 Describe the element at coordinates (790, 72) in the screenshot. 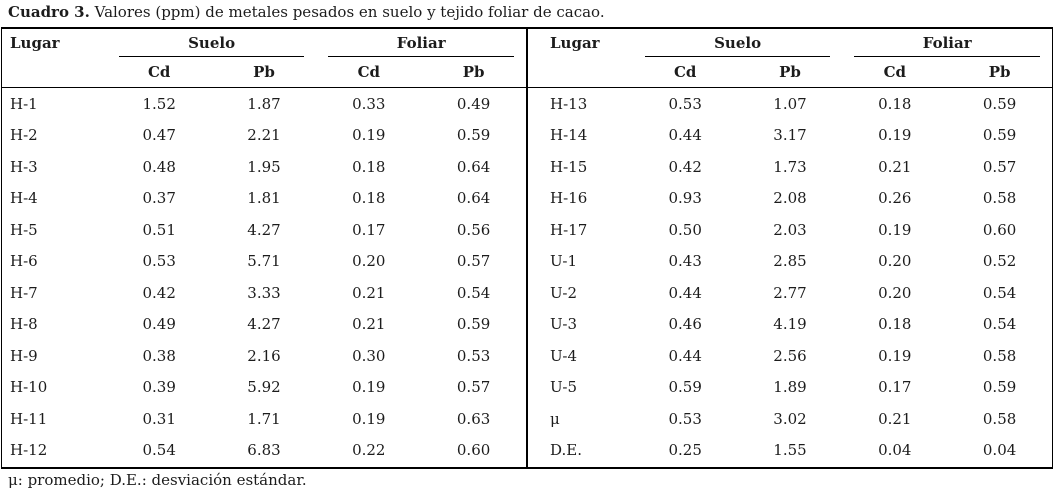

I see `col-header-suelo-pb: Pb` at that location.